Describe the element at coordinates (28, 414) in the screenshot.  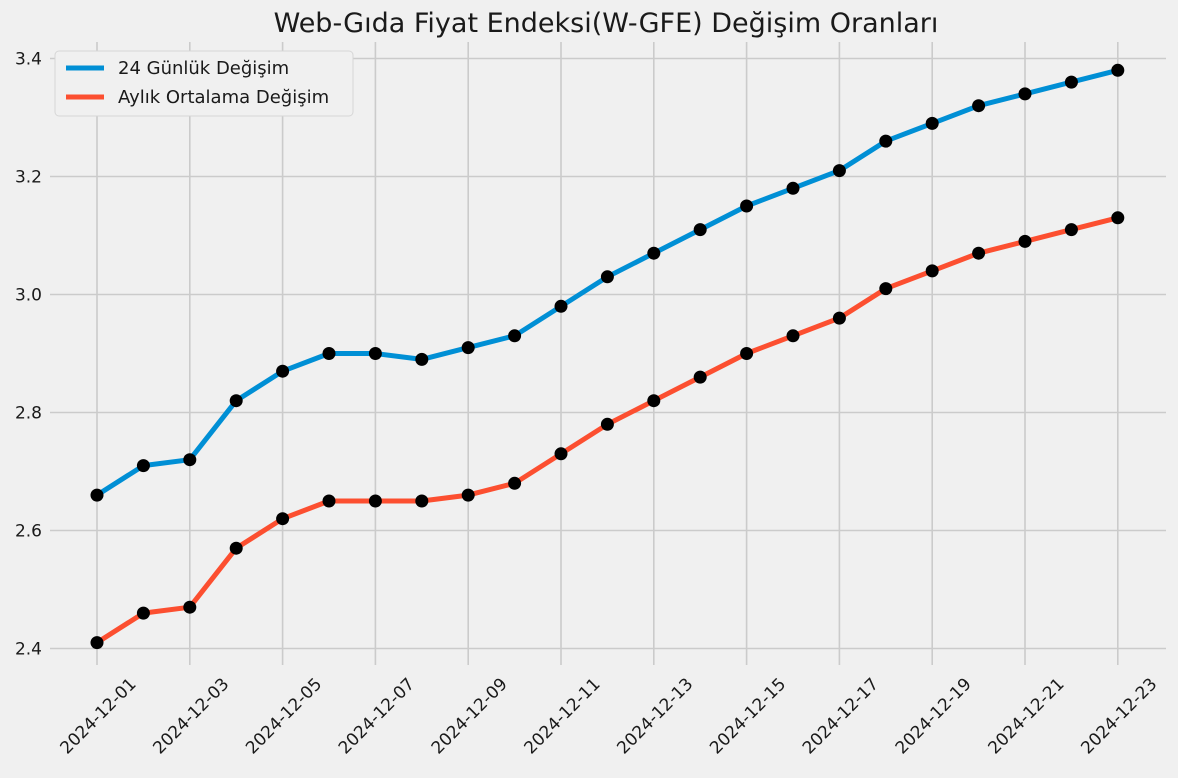
I see `y-tick-label: 2.8` at that location.